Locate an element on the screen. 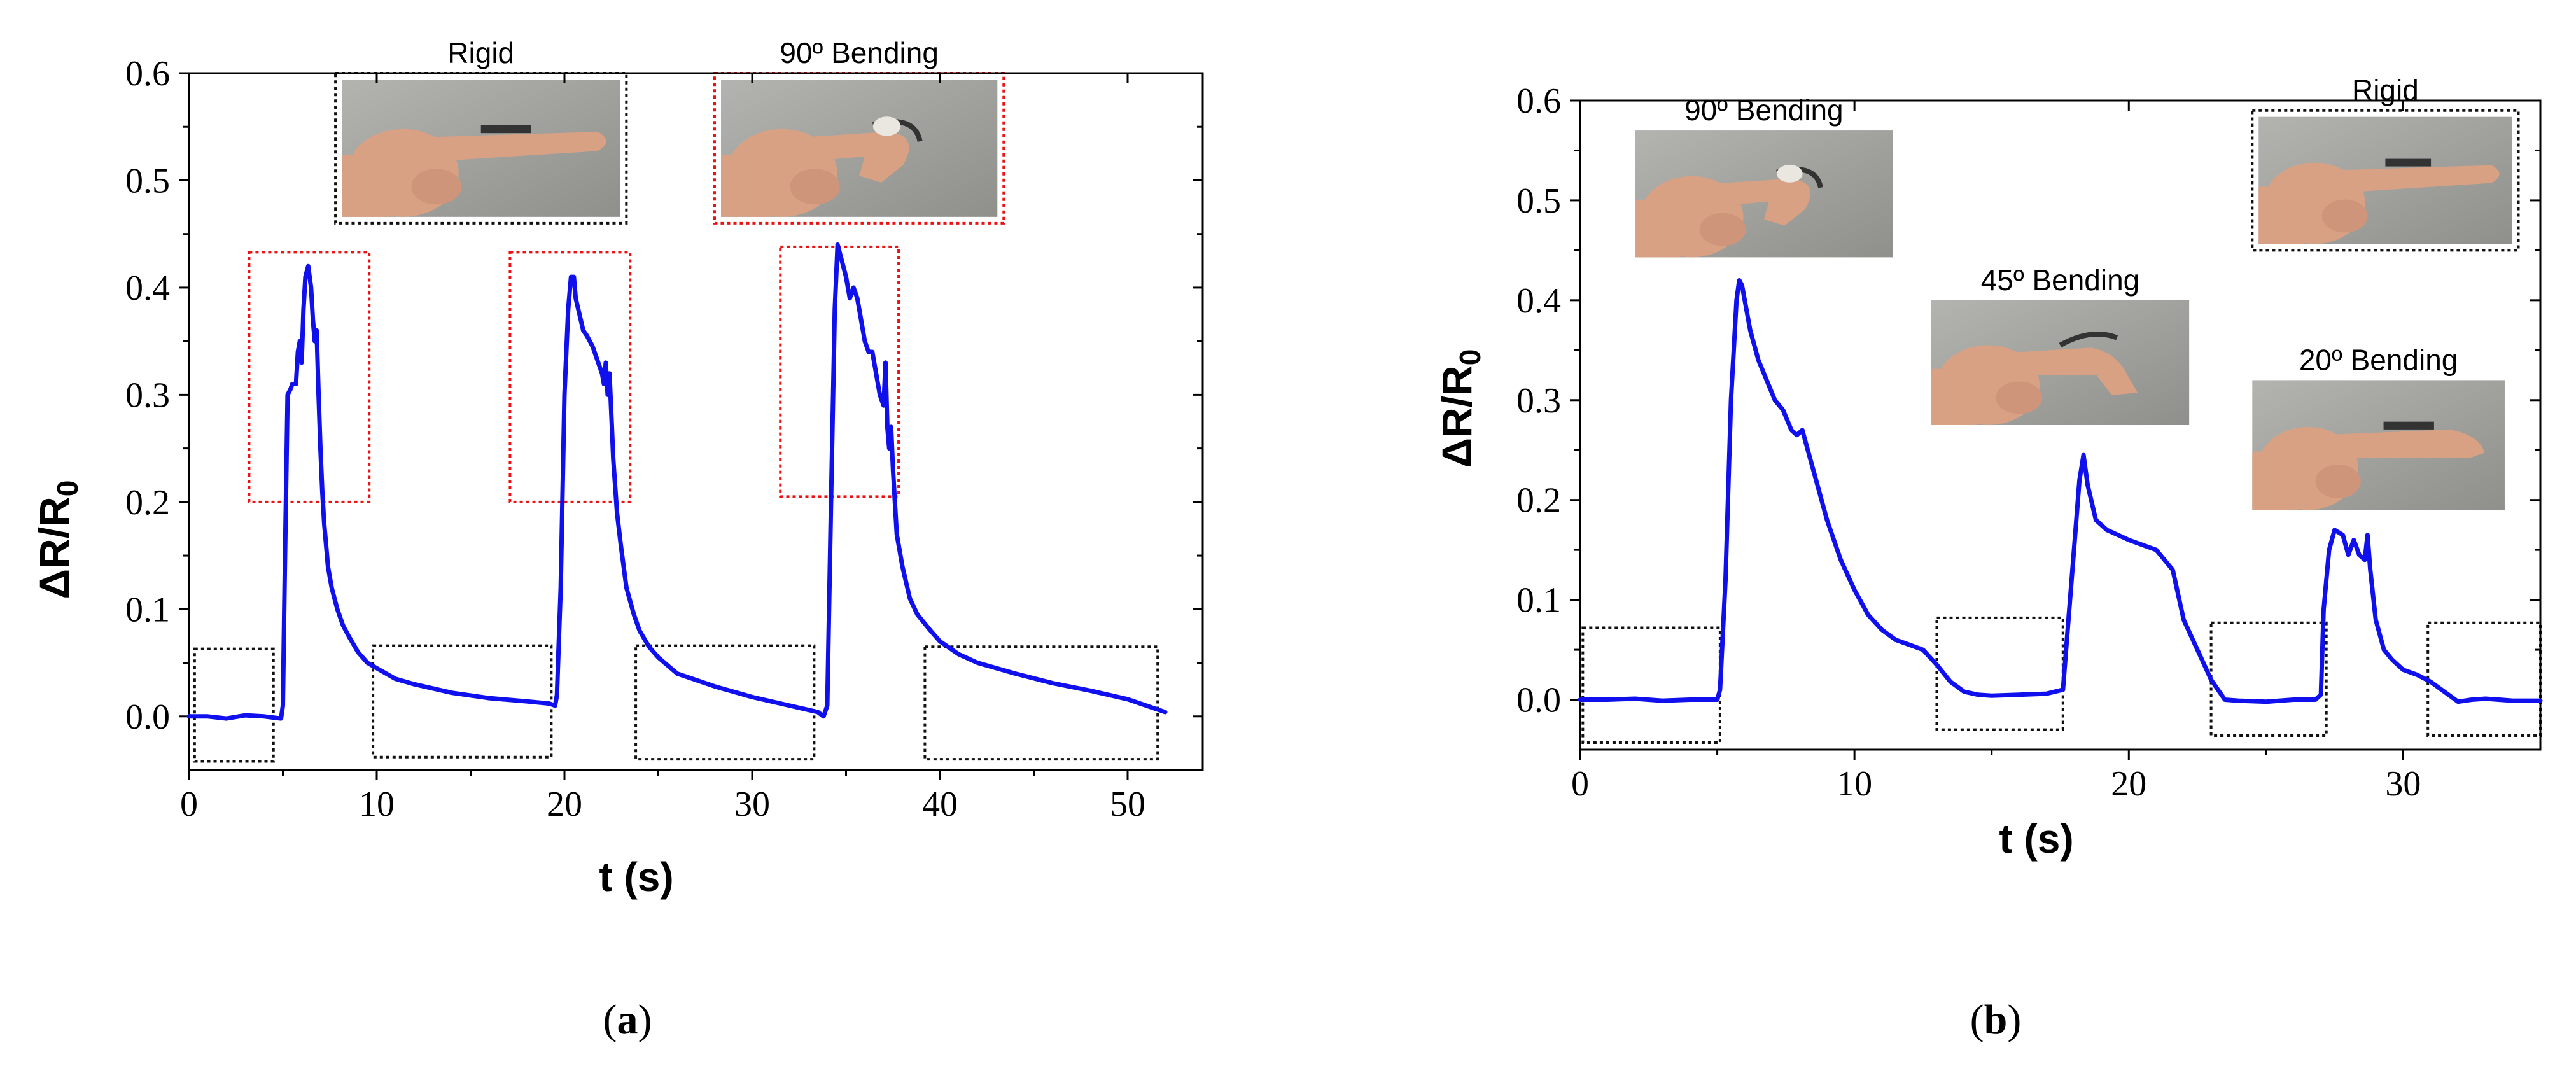 Image resolution: width=2576 pixels, height=1078 pixels. panel-label-b-letter: b is located at coordinates (1996, 1020).